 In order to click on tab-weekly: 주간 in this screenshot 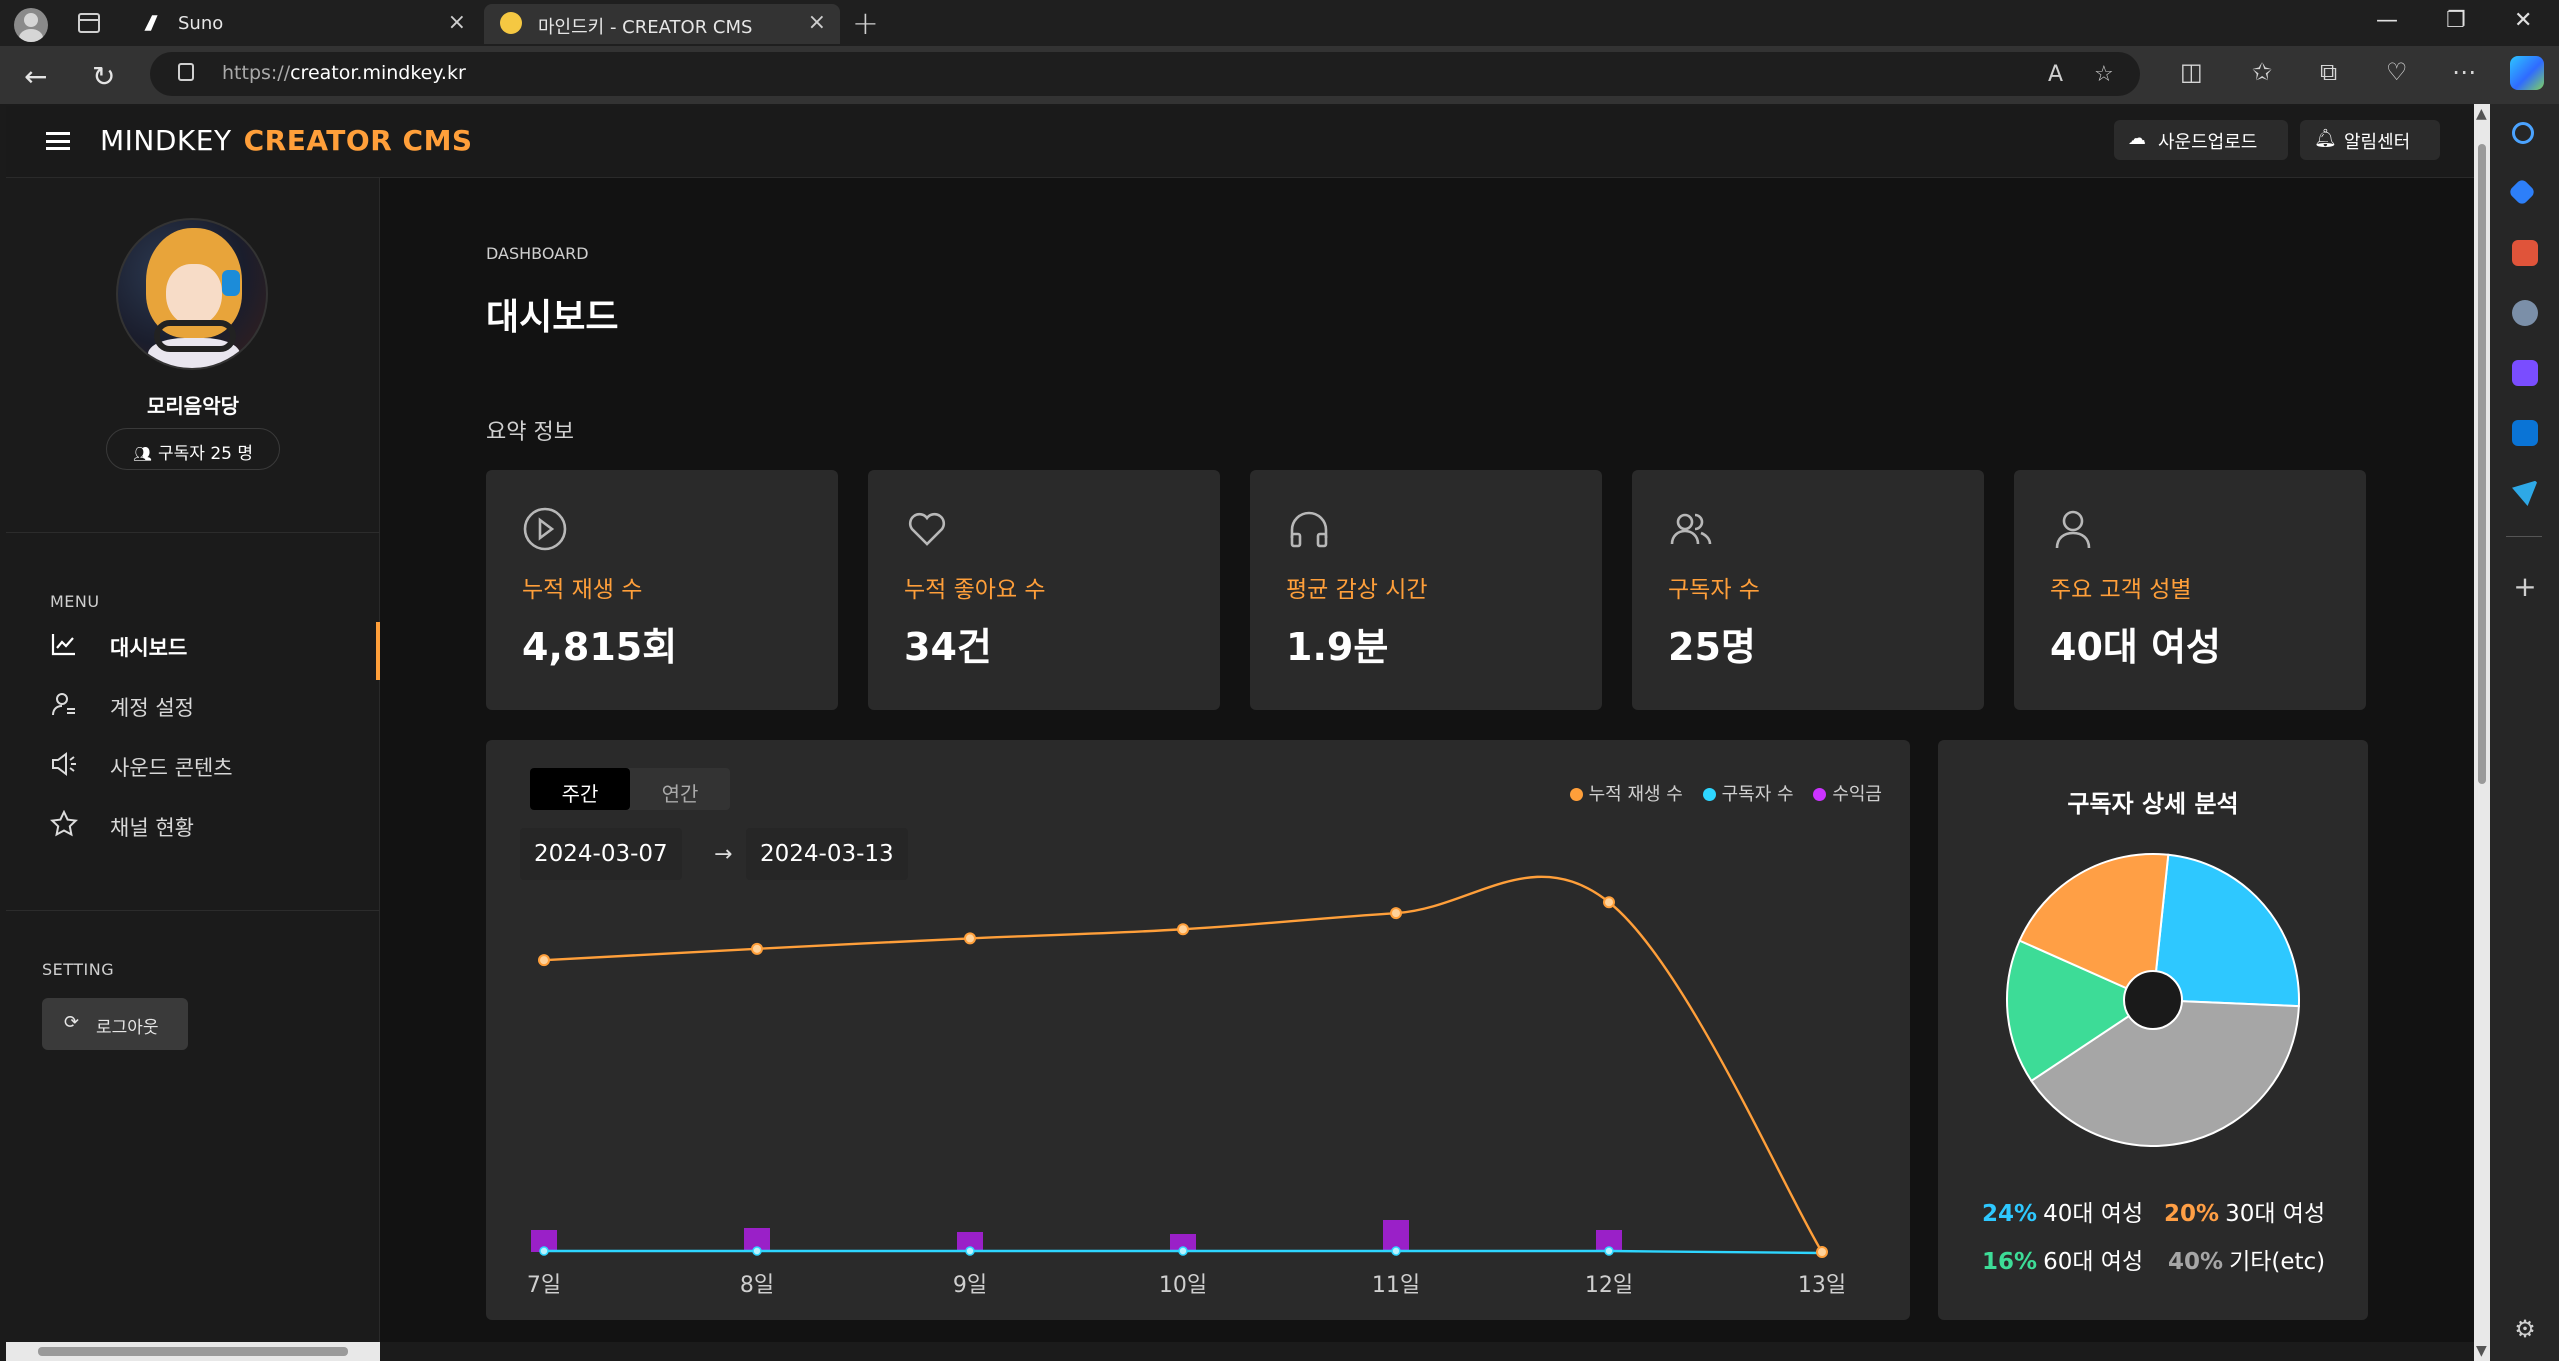, I will do `click(580, 789)`.